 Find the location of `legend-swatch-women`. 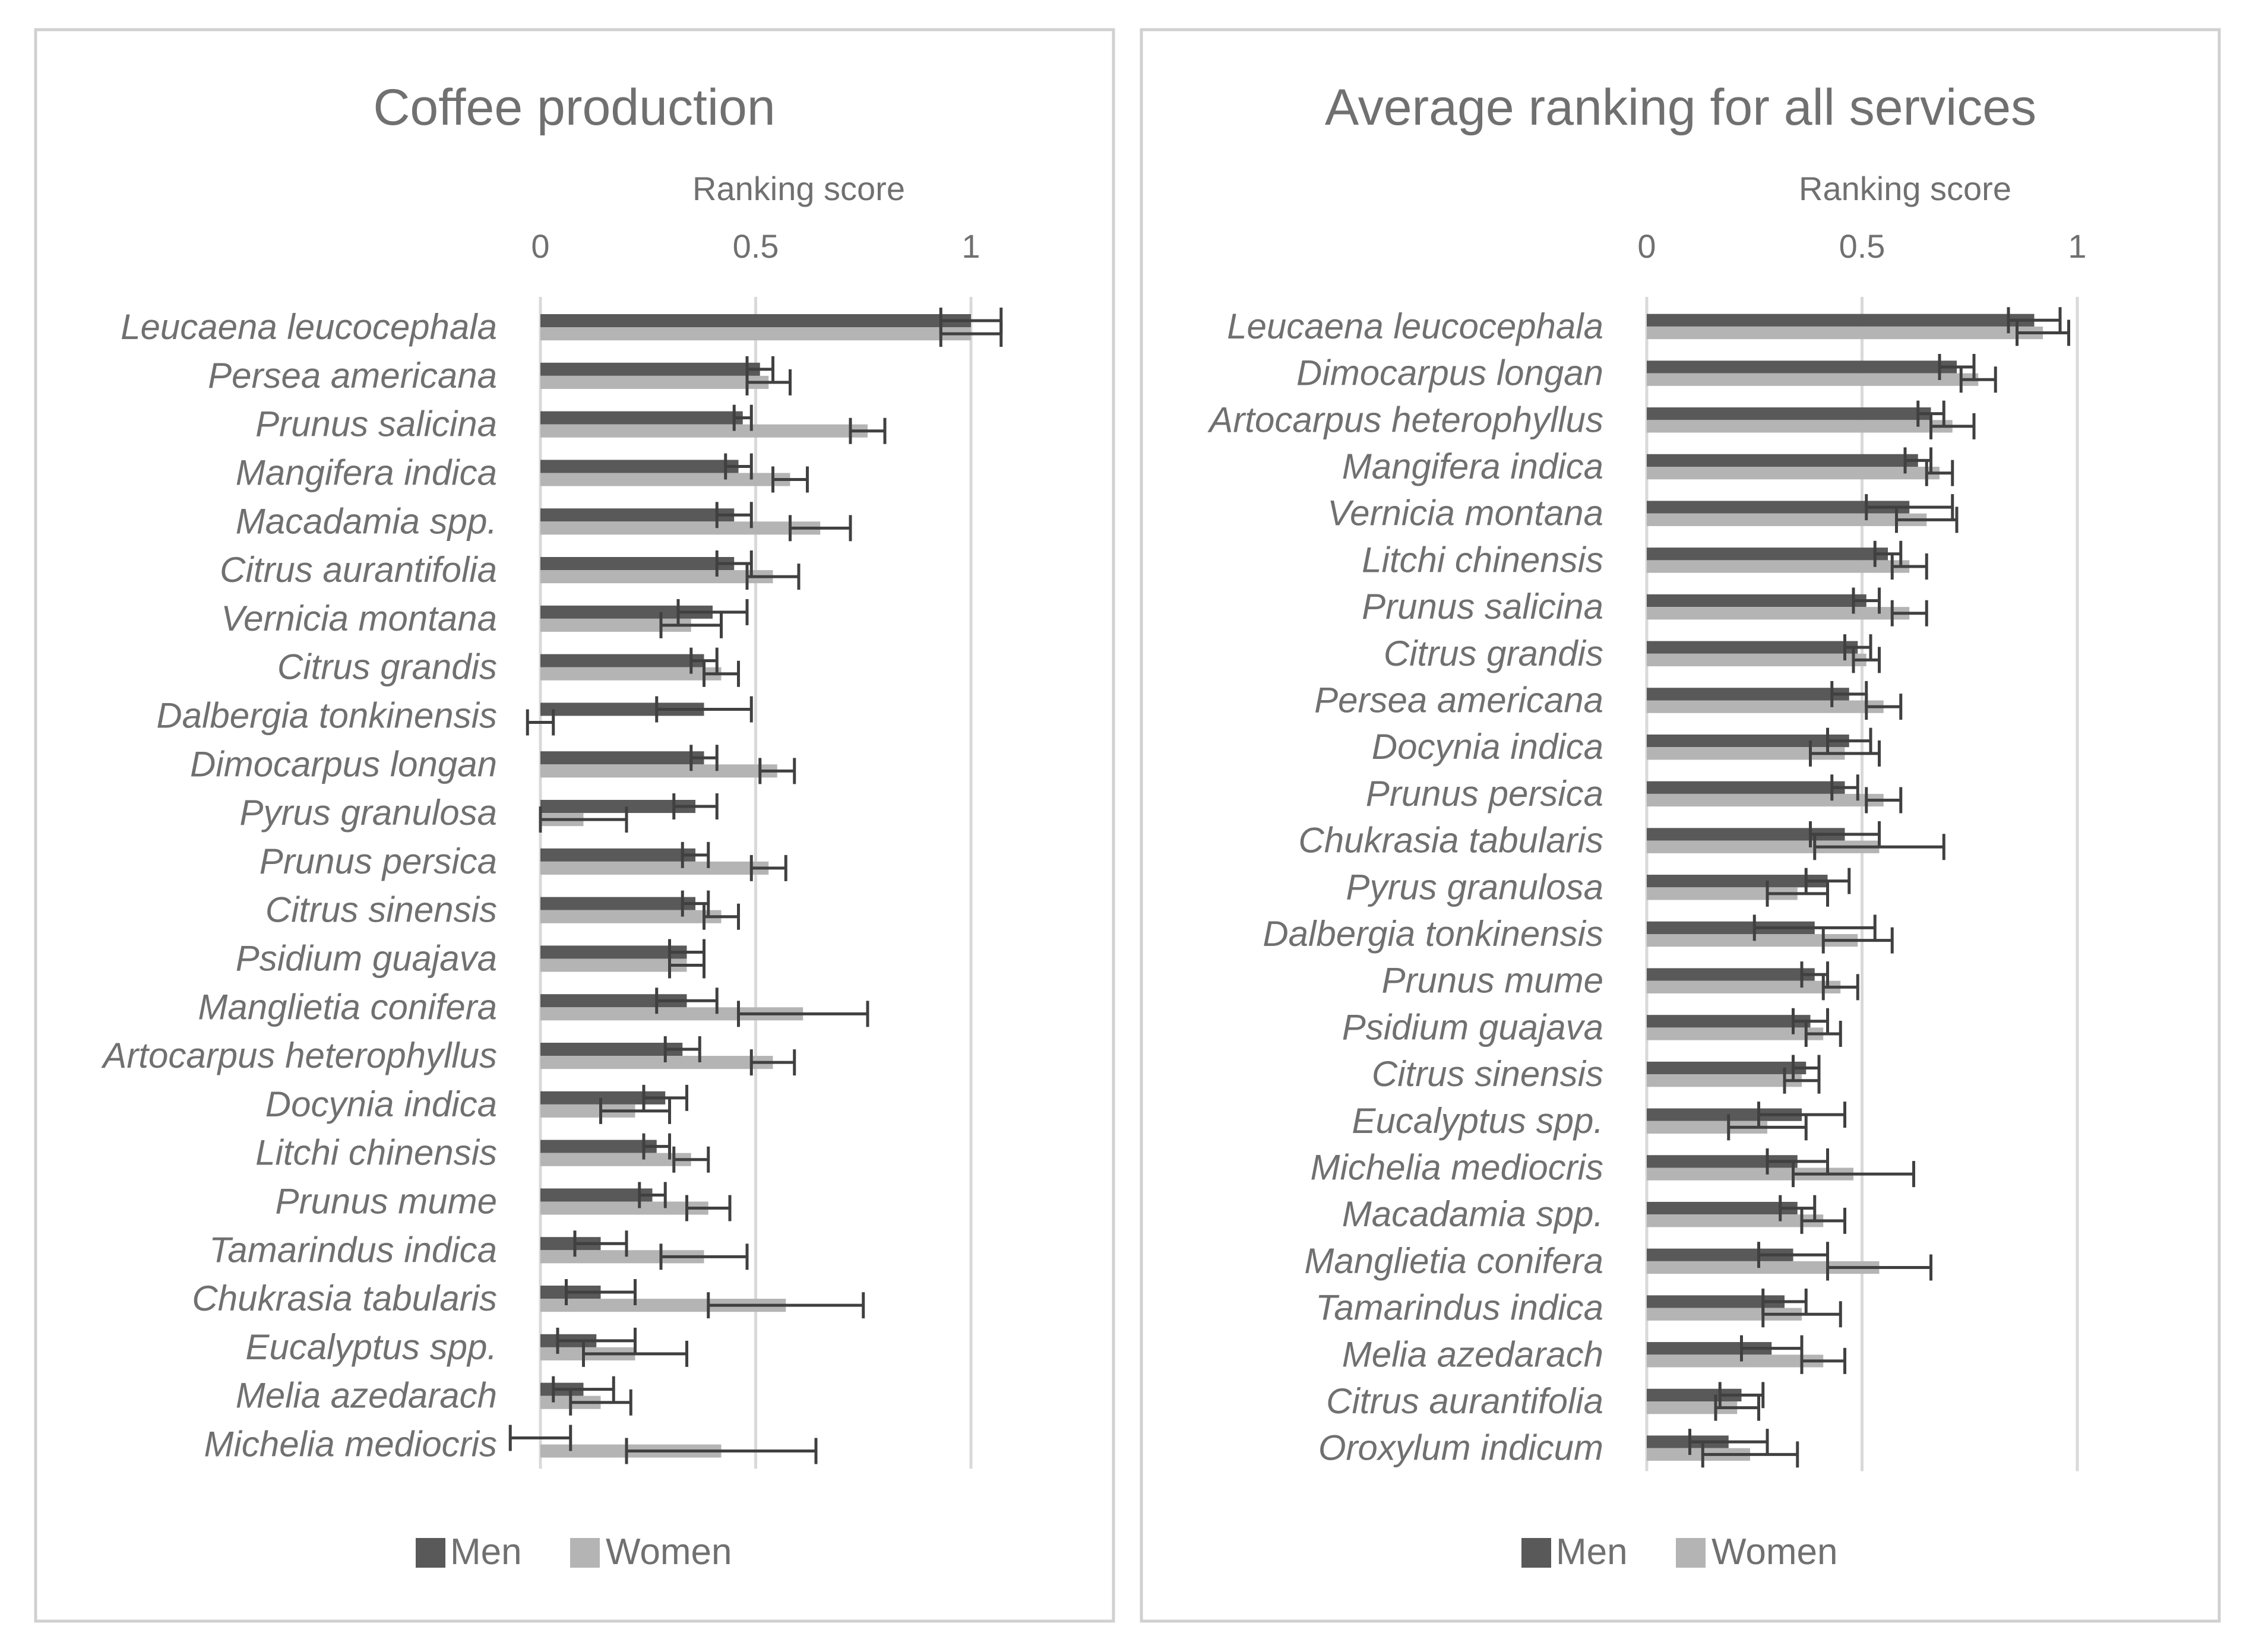

legend-swatch-women is located at coordinates (585, 1553).